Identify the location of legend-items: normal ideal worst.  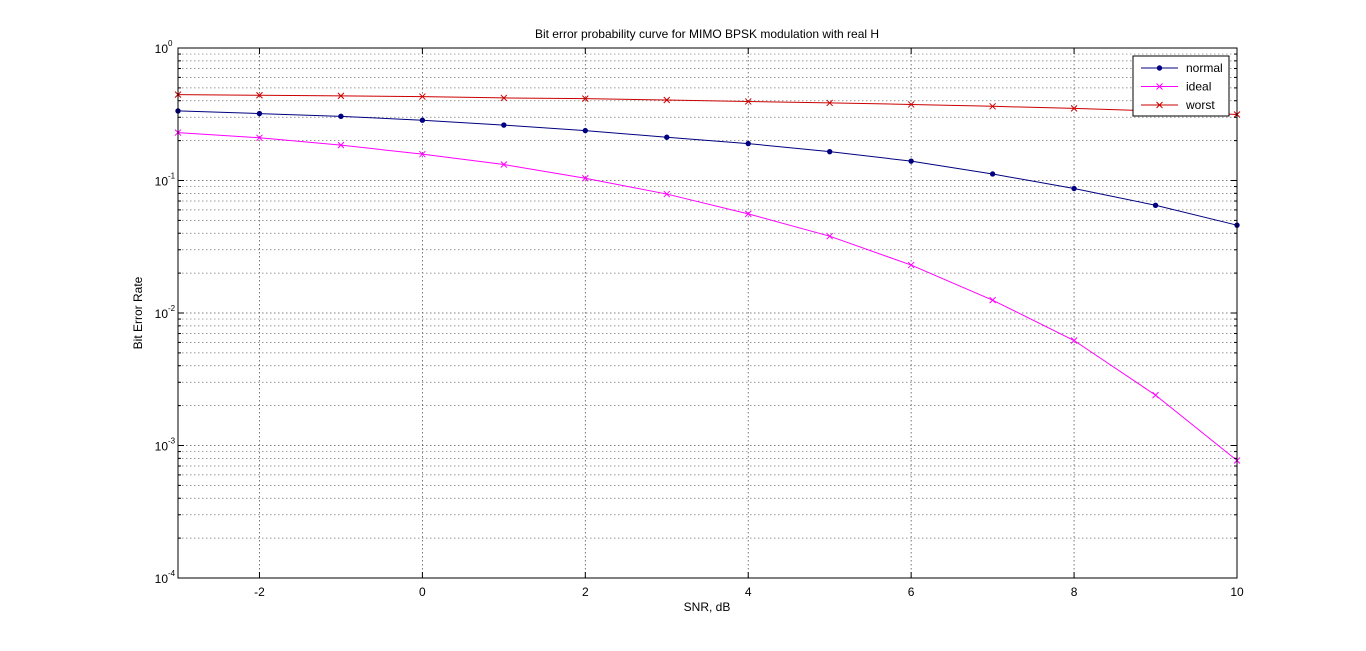
(1182, 86).